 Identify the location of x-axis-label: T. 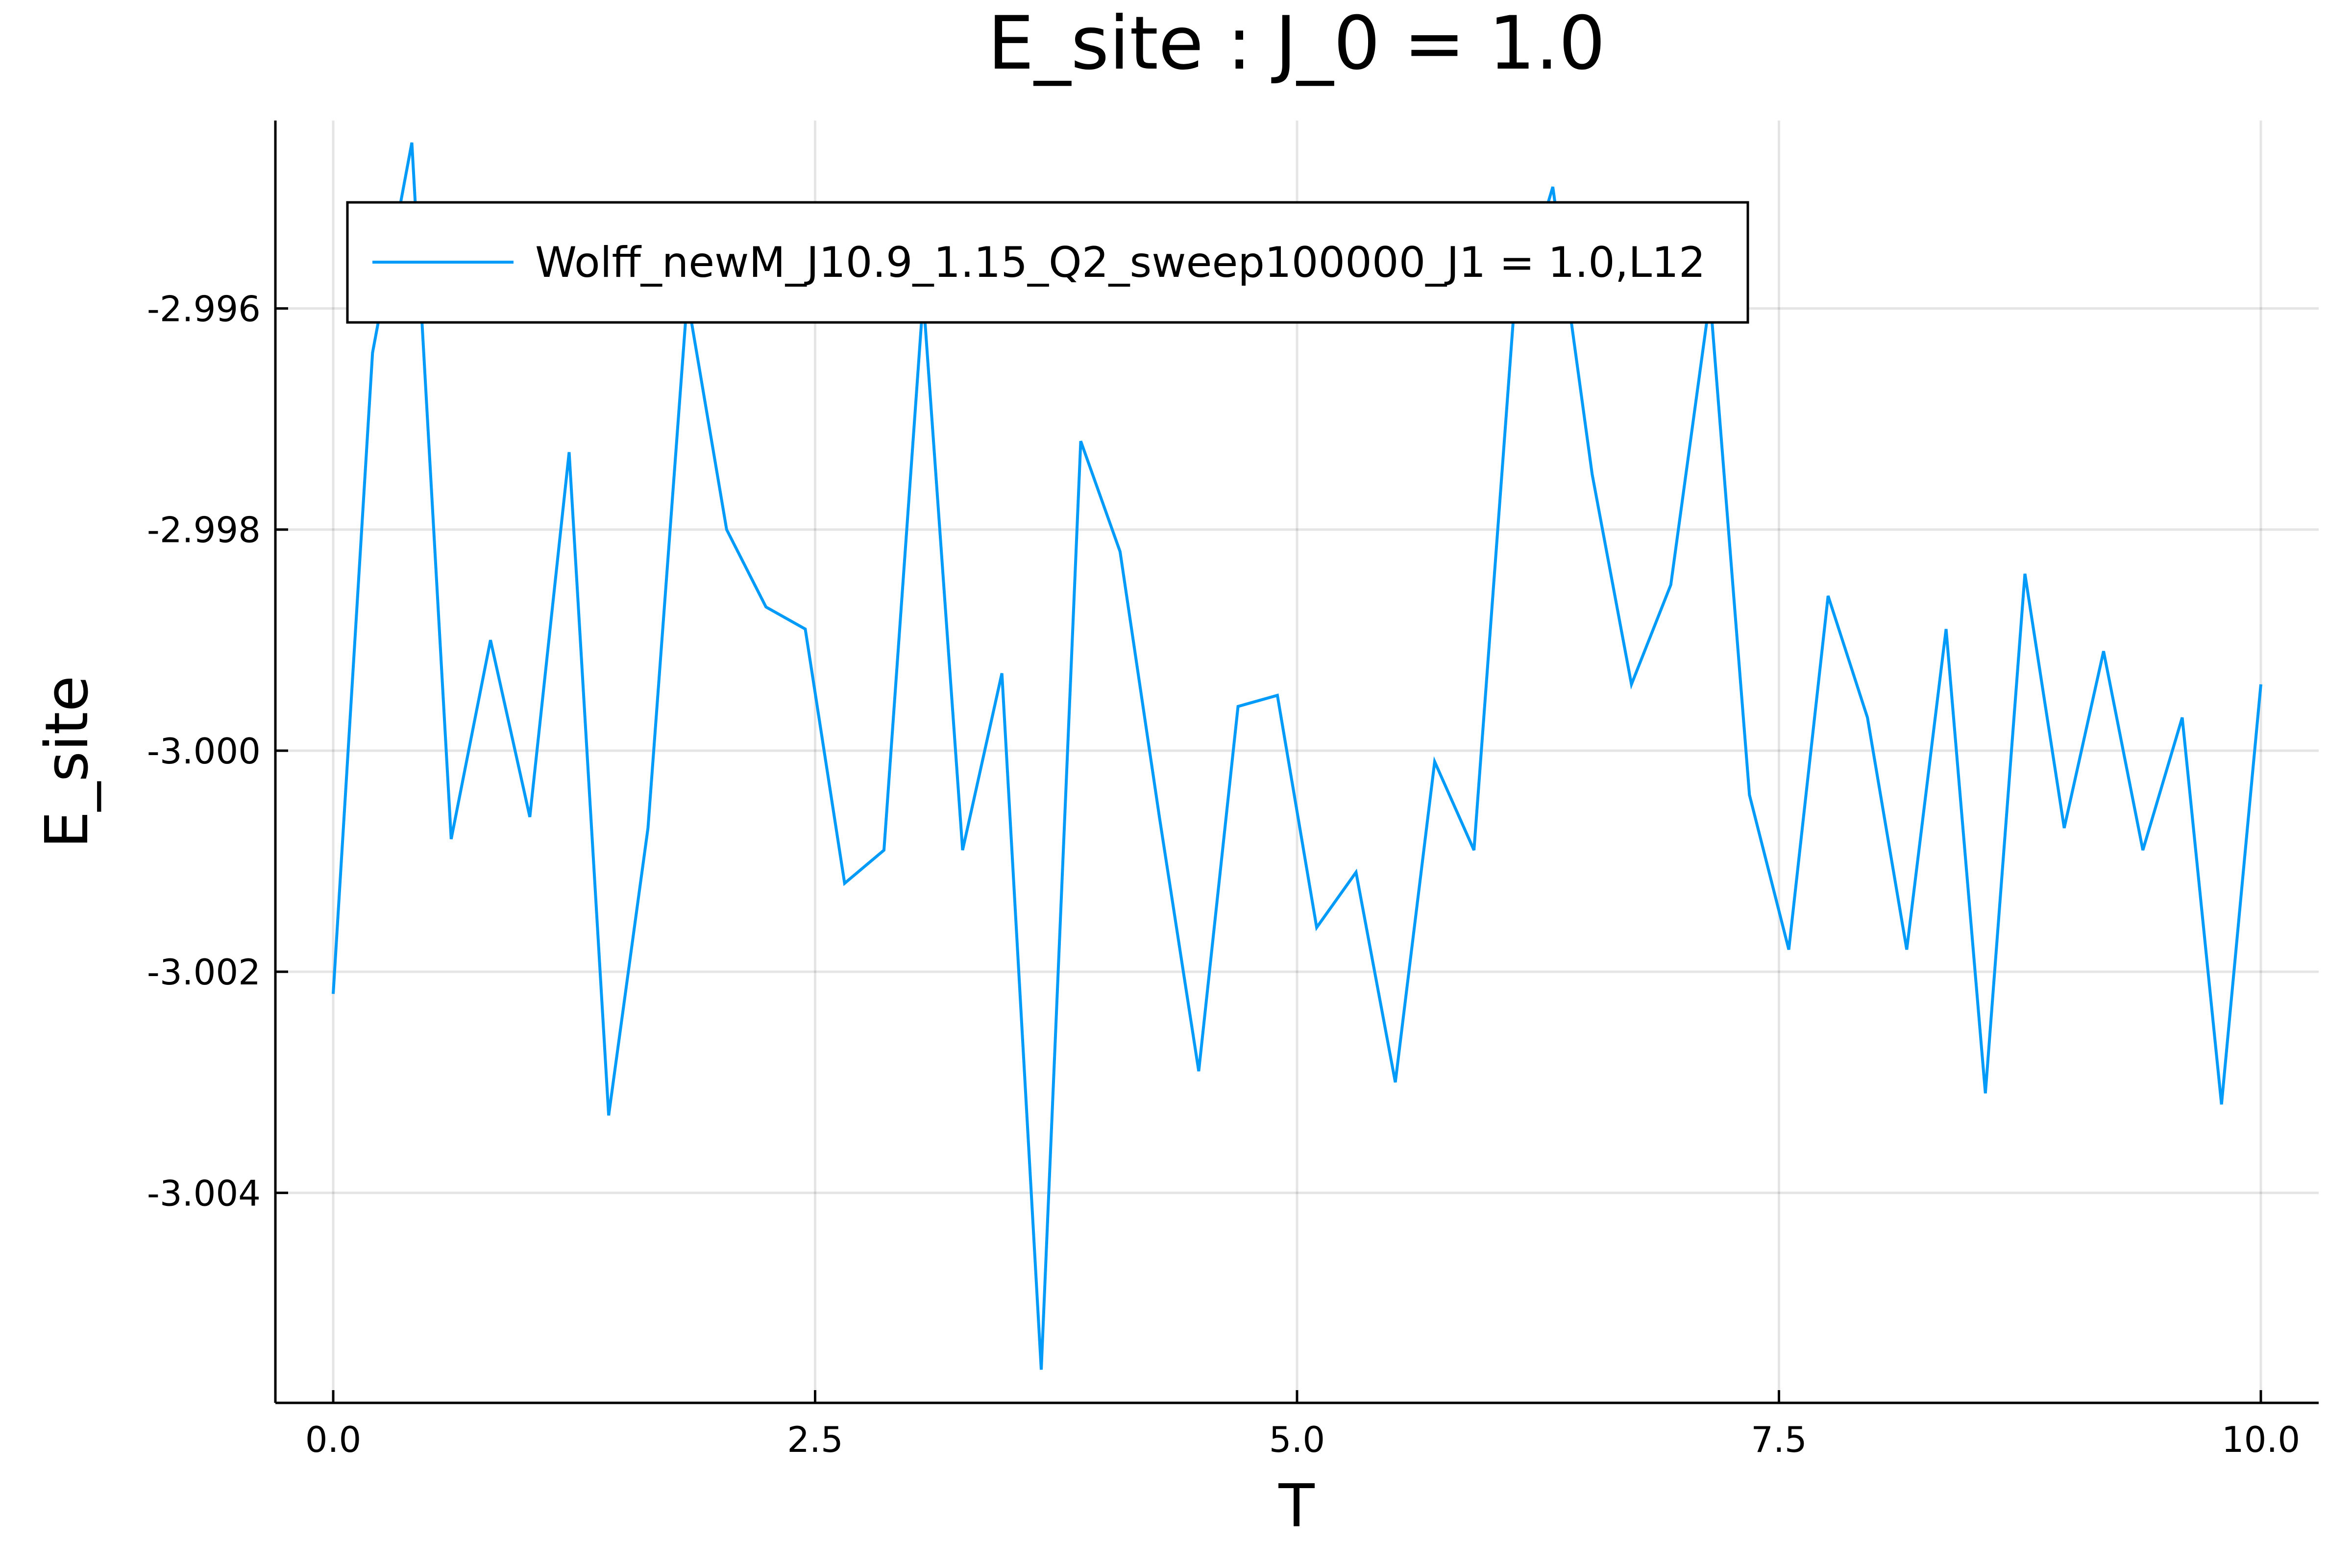
(1296, 1506).